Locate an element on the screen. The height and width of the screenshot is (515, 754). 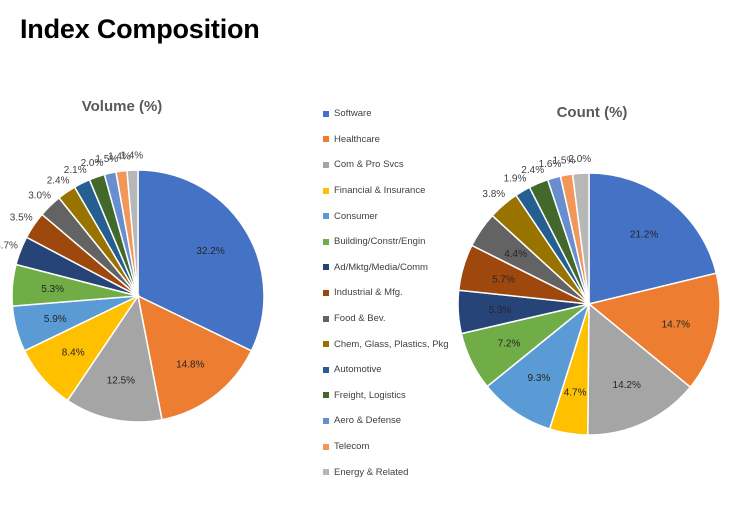
legend-item: Building/Constr/Engin is located at coordinates (386, 242).